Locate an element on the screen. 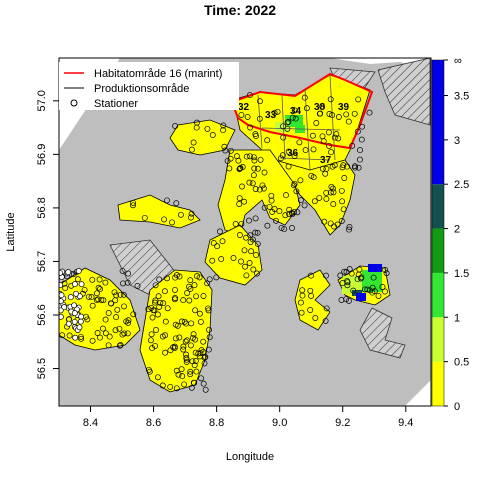 This screenshot has height=480, width=480. y-axis-label: Latitude is located at coordinates (11, 231).